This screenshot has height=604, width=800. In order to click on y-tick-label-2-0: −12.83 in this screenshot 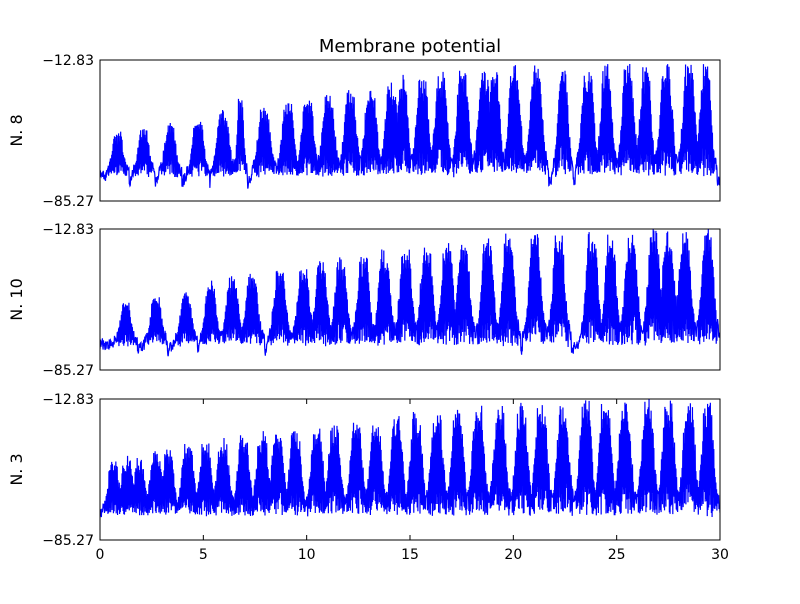, I will do `click(68, 230)`.